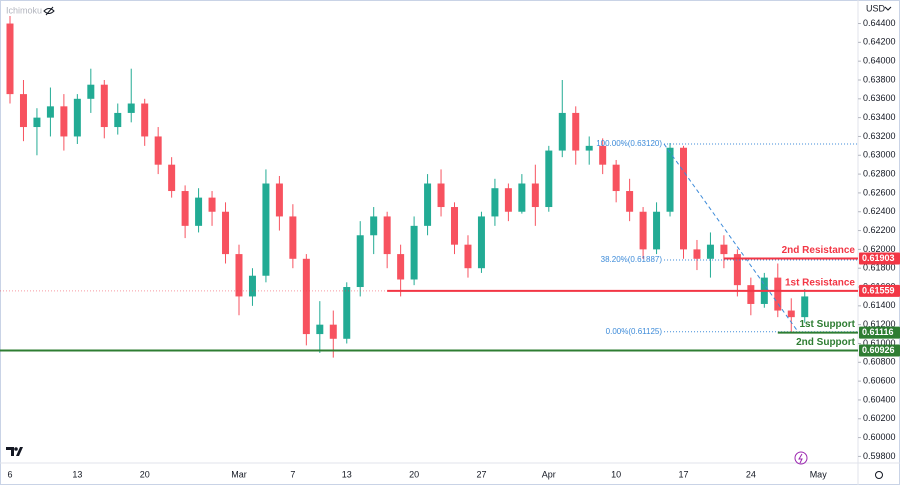 The image size is (900, 485). I want to click on y-tick-label: 0.64400, so click(879, 23).